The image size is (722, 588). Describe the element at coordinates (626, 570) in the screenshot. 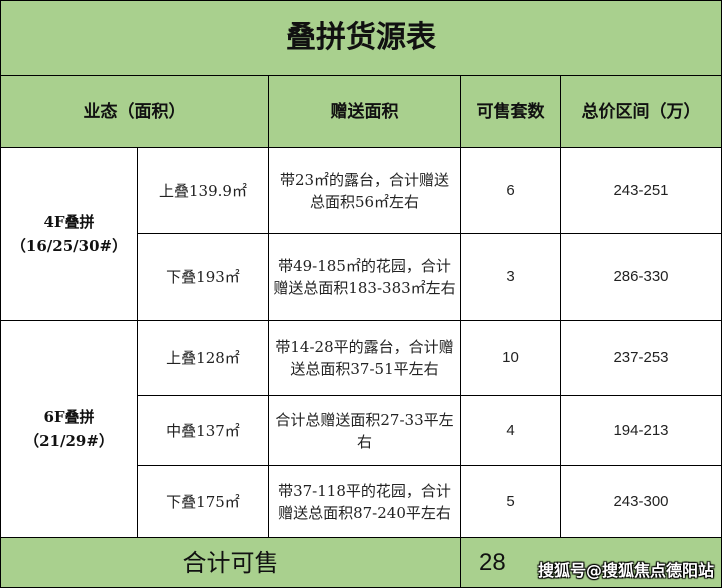

I see `watermark: 搜狐号@搜狐焦点德阳站` at that location.